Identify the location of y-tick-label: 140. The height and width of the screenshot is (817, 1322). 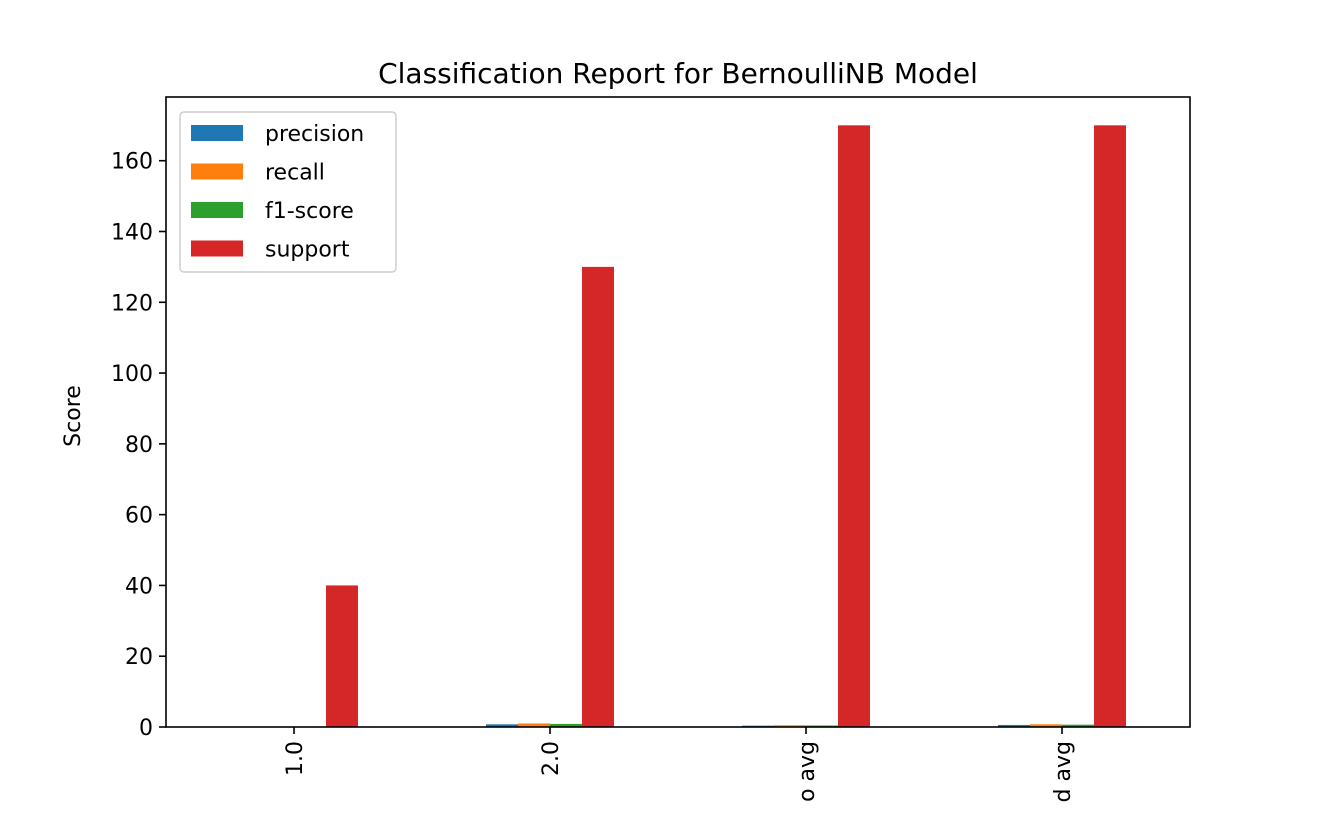
(132, 232).